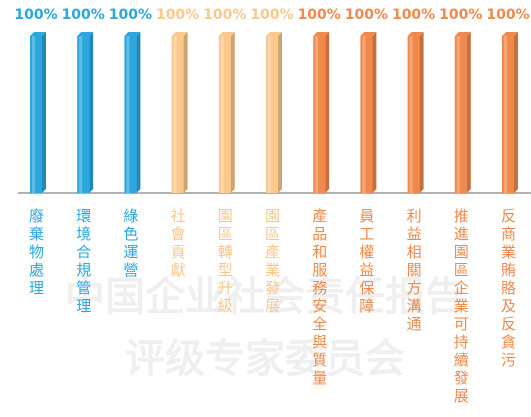  What do you see at coordinates (461, 307) in the screenshot?
I see `category-label: 推進園區企業可持續發展` at bounding box center [461, 307].